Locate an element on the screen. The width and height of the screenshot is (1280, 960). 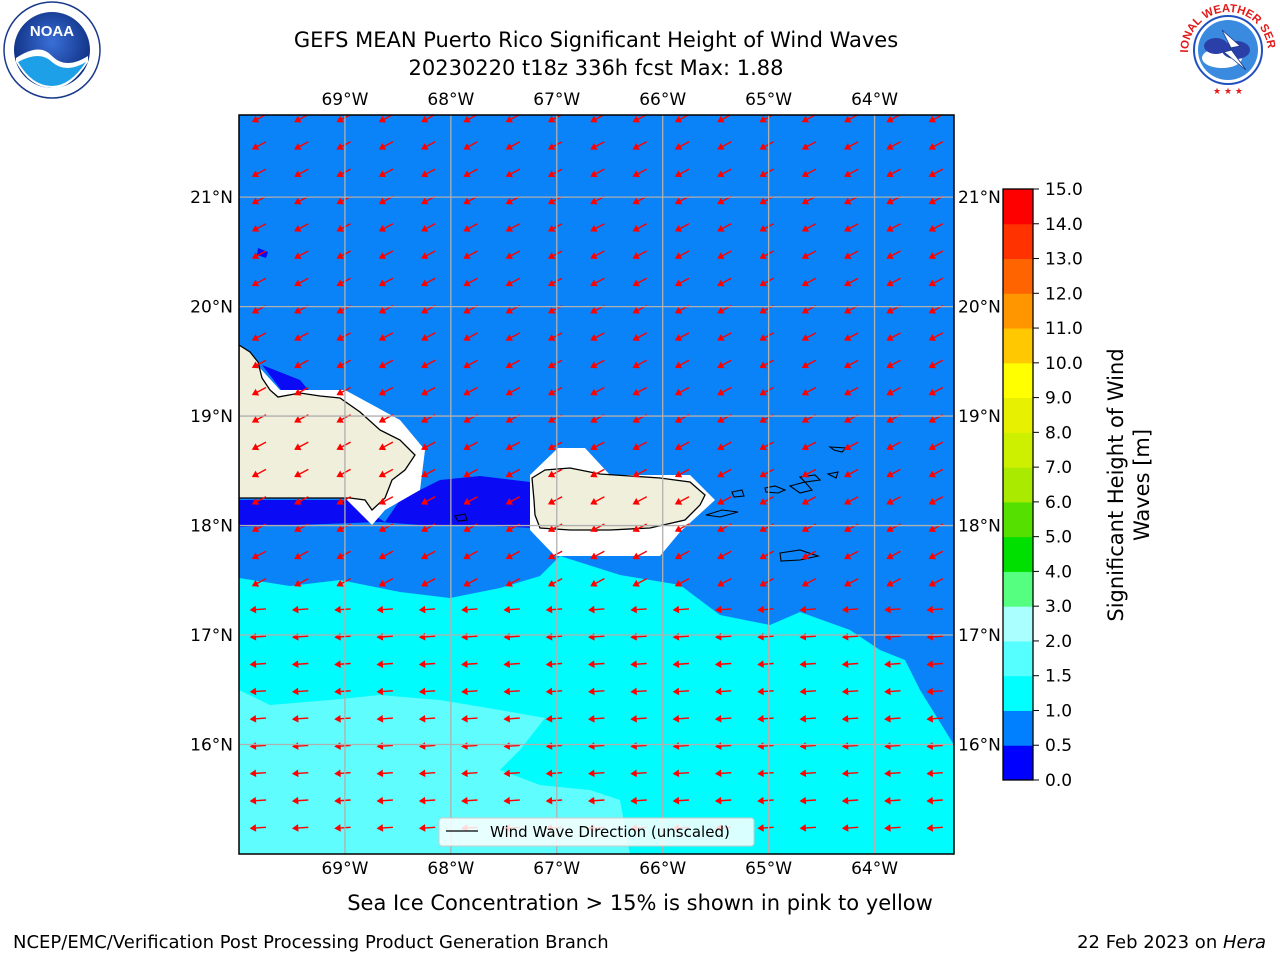
wave-height-band-1.5-2.0 is located at coordinates (434, 772).